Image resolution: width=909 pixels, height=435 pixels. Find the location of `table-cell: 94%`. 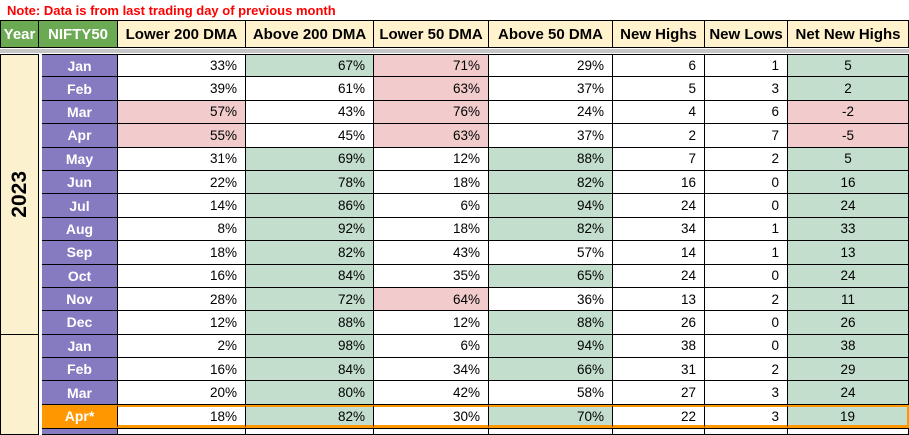

table-cell: 94% is located at coordinates (551, 346).